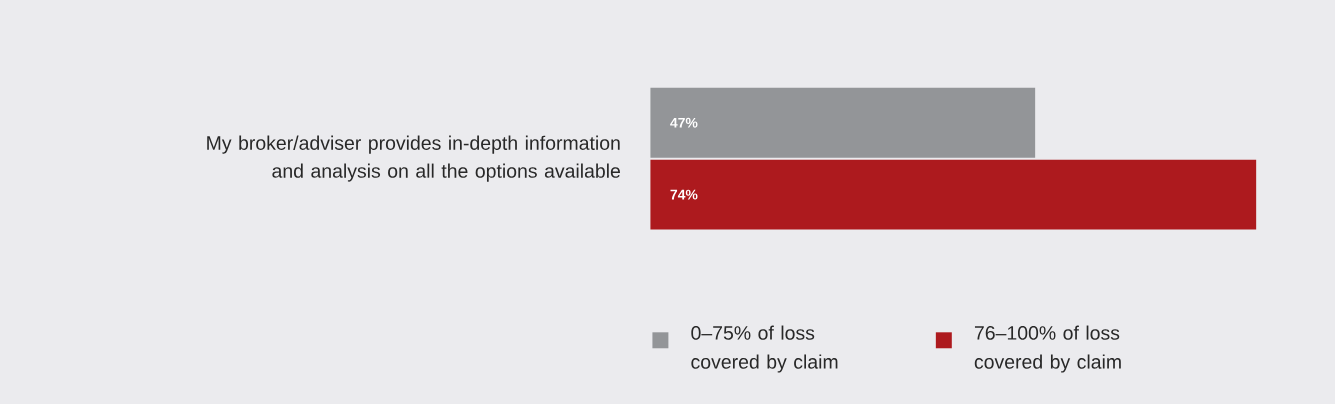  What do you see at coordinates (684, 194) in the screenshot?
I see `data-label: 74%` at bounding box center [684, 194].